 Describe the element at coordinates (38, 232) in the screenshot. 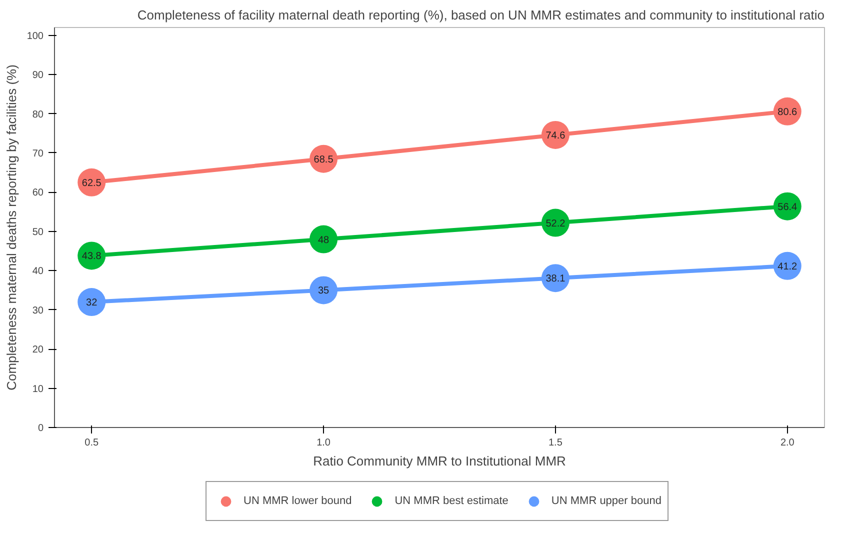

I see `y-tick-label: 50` at that location.